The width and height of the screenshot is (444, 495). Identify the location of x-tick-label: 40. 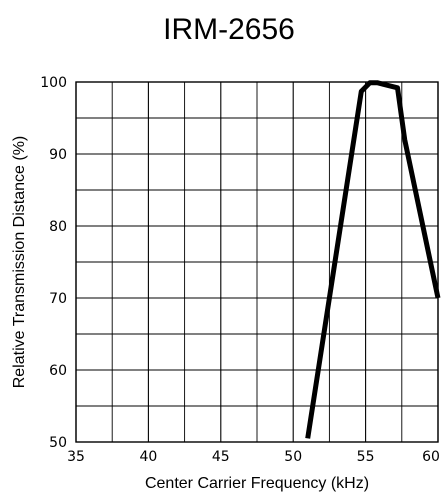
(148, 457).